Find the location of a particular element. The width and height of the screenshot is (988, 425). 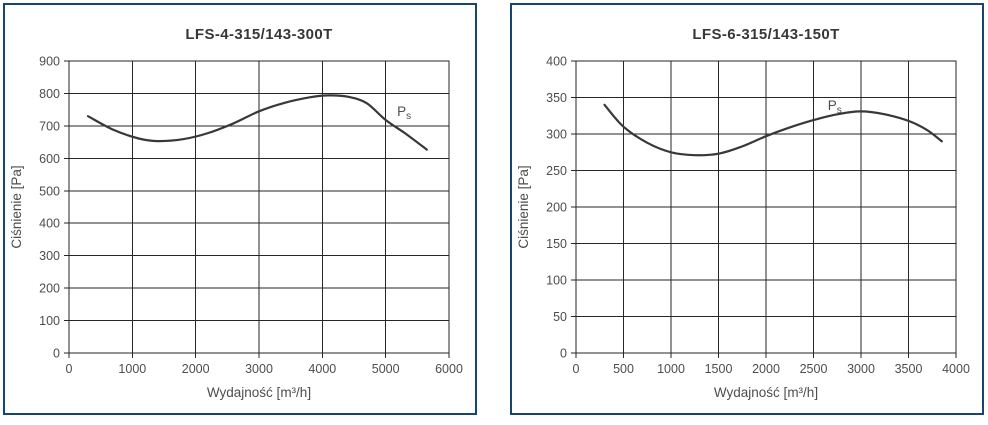

x-tick-label: 3500 is located at coordinates (909, 369).